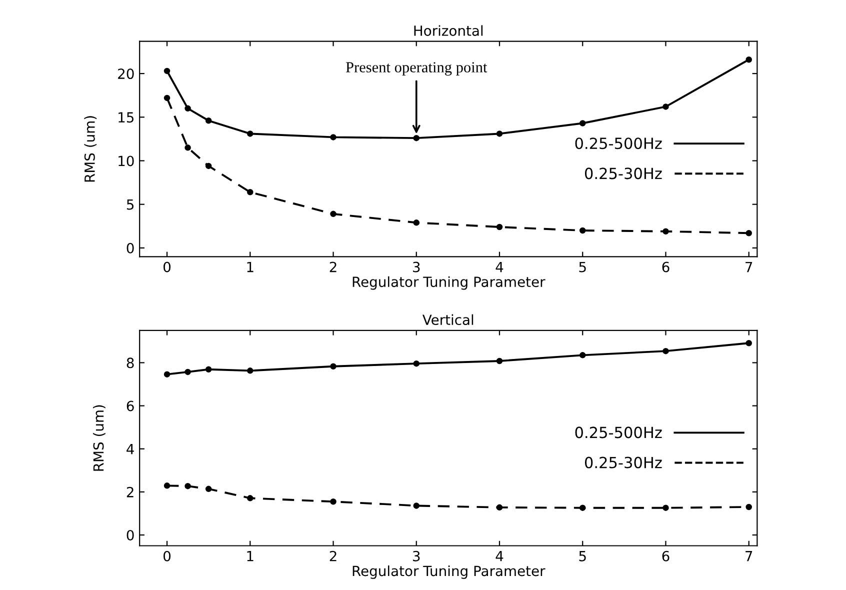  I want to click on y-tick-label: 2, so click(130, 492).